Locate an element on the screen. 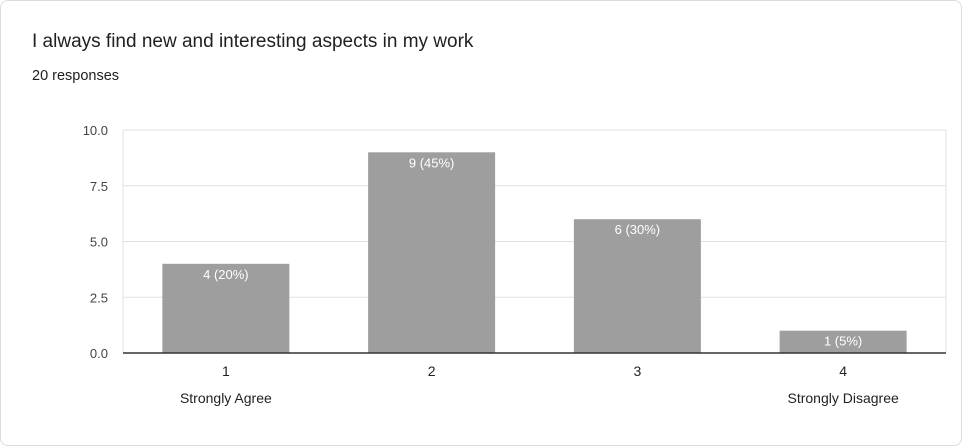 Image resolution: width=962 pixels, height=446 pixels. bar-data-label: 1 (5%) is located at coordinates (843, 341).